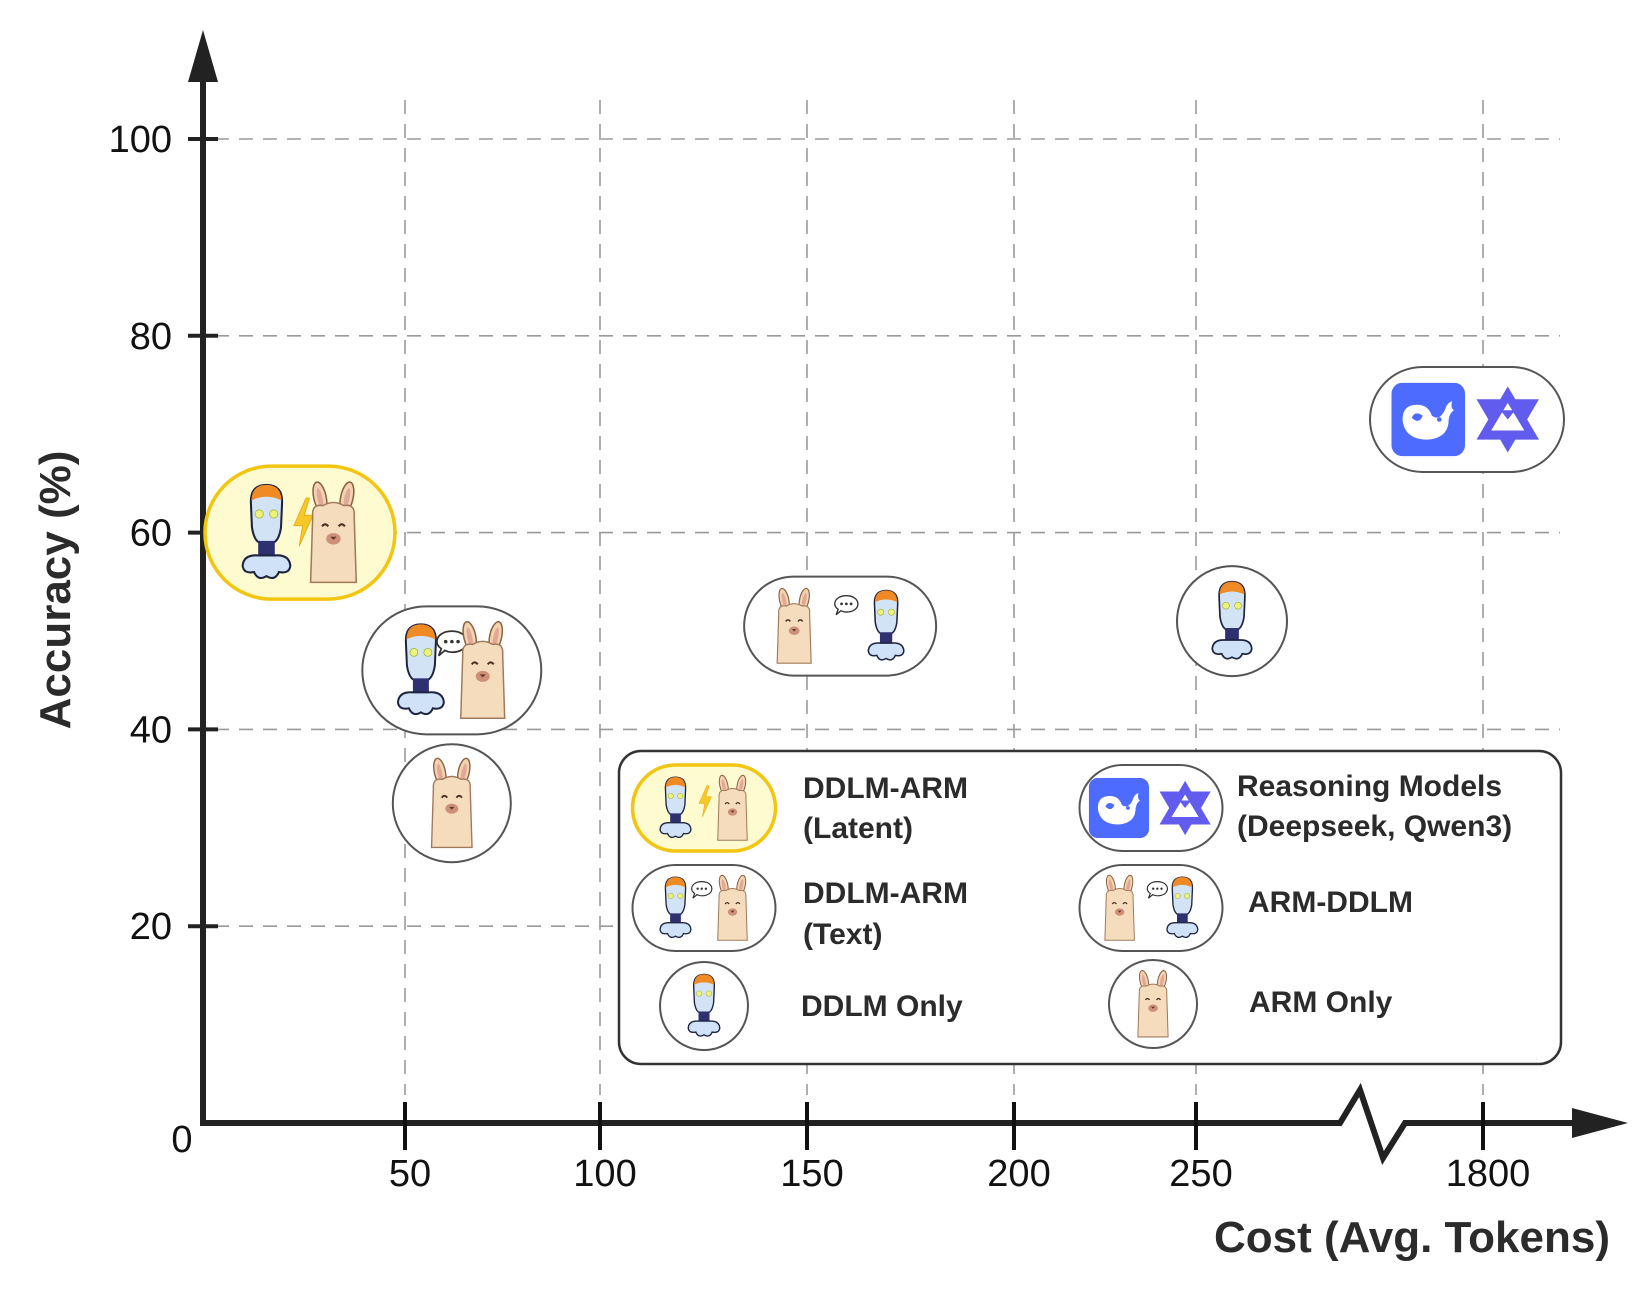  Describe the element at coordinates (1369, 786) in the screenshot. I see `legend-label: Reasoning Models` at that location.